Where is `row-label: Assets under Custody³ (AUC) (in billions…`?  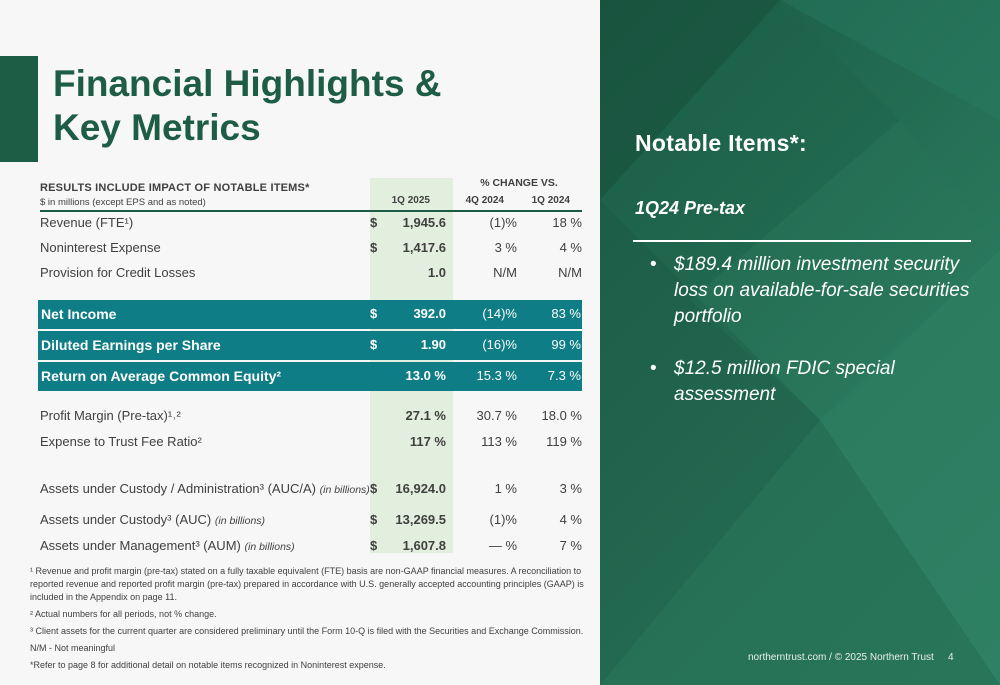 row-label: Assets under Custody³ (AUC) (in billions… is located at coordinates (152, 519).